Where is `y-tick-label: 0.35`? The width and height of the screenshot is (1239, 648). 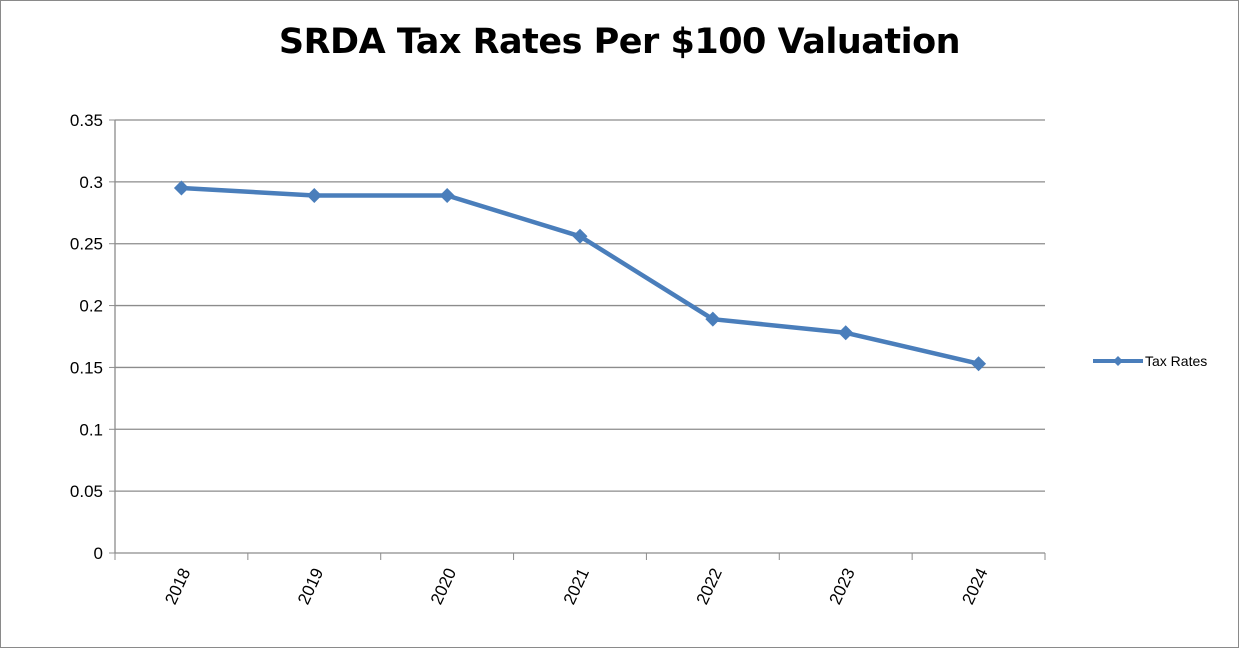
y-tick-label: 0.35 is located at coordinates (86, 120).